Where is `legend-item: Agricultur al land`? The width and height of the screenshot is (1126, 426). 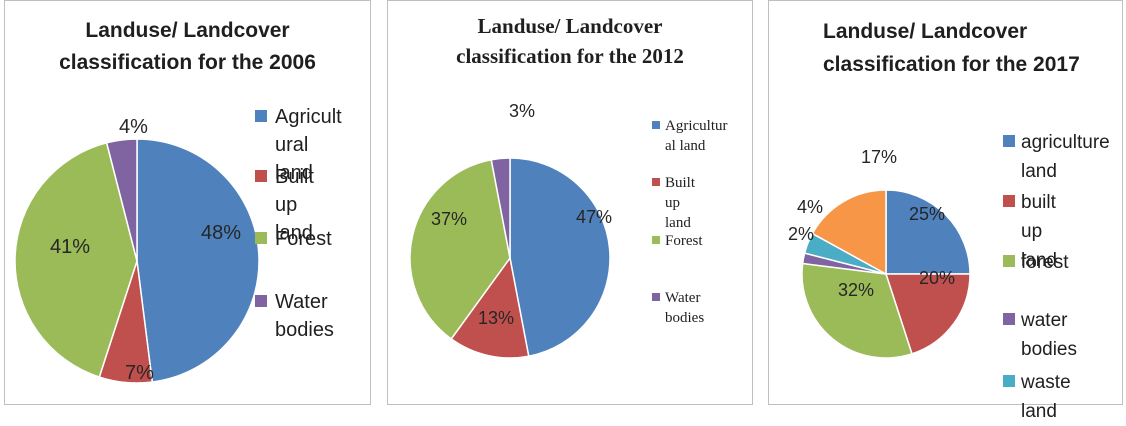
legend-item: Agricultur al land is located at coordinates (689, 136).